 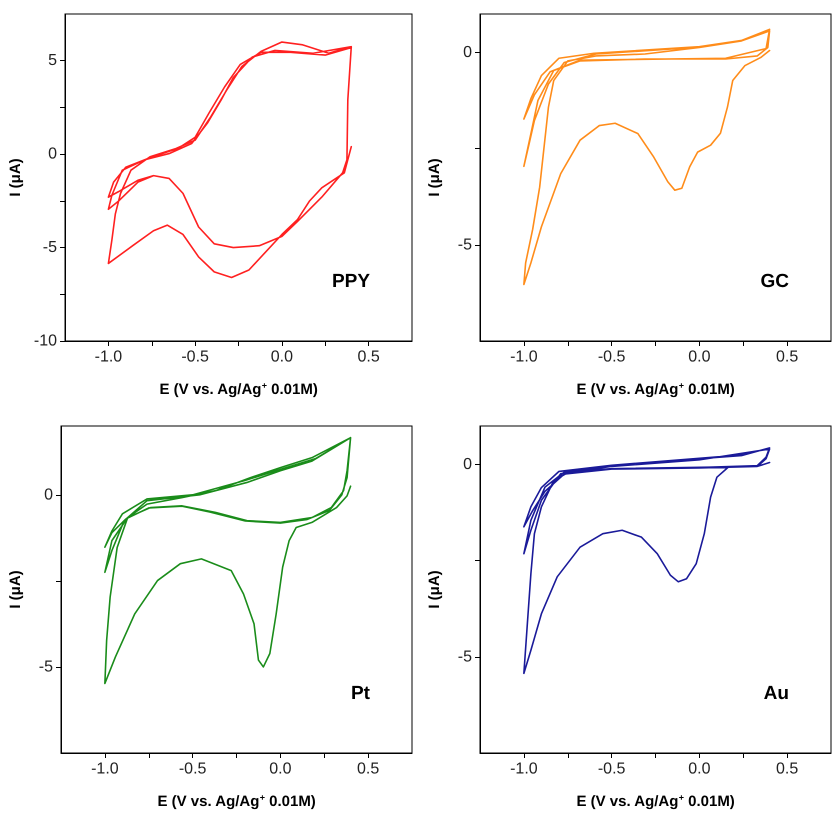 I want to click on annotation: GC, so click(x=775, y=281).